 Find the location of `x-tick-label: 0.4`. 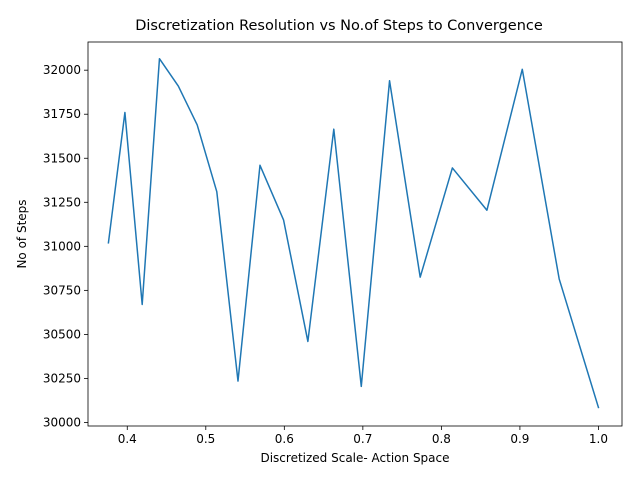

x-tick-label: 0.4 is located at coordinates (127, 439).